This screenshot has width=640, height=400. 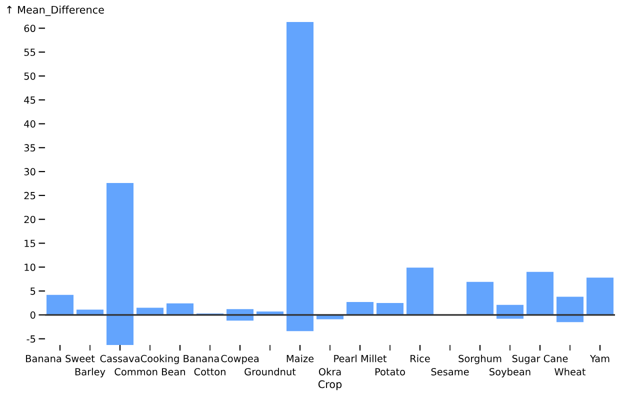 What do you see at coordinates (30, 124) in the screenshot?
I see `y-tick-label: 40` at bounding box center [30, 124].